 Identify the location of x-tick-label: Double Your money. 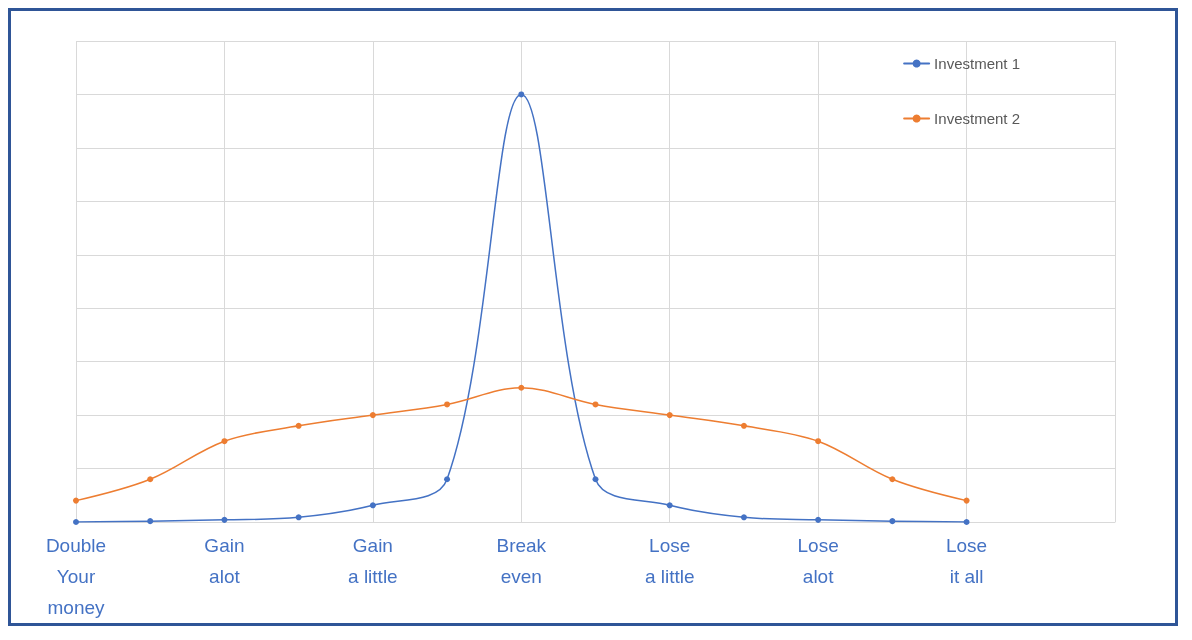
(76, 576).